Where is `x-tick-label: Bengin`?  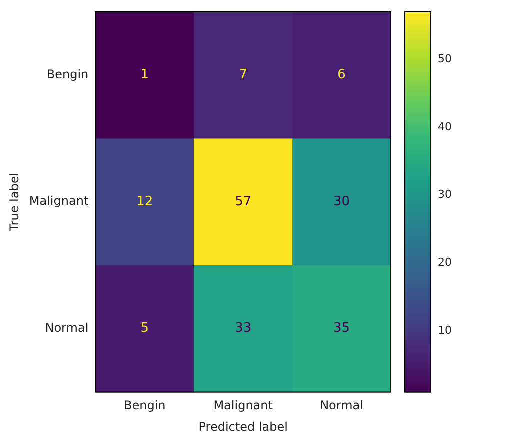
x-tick-label: Bengin is located at coordinates (145, 405).